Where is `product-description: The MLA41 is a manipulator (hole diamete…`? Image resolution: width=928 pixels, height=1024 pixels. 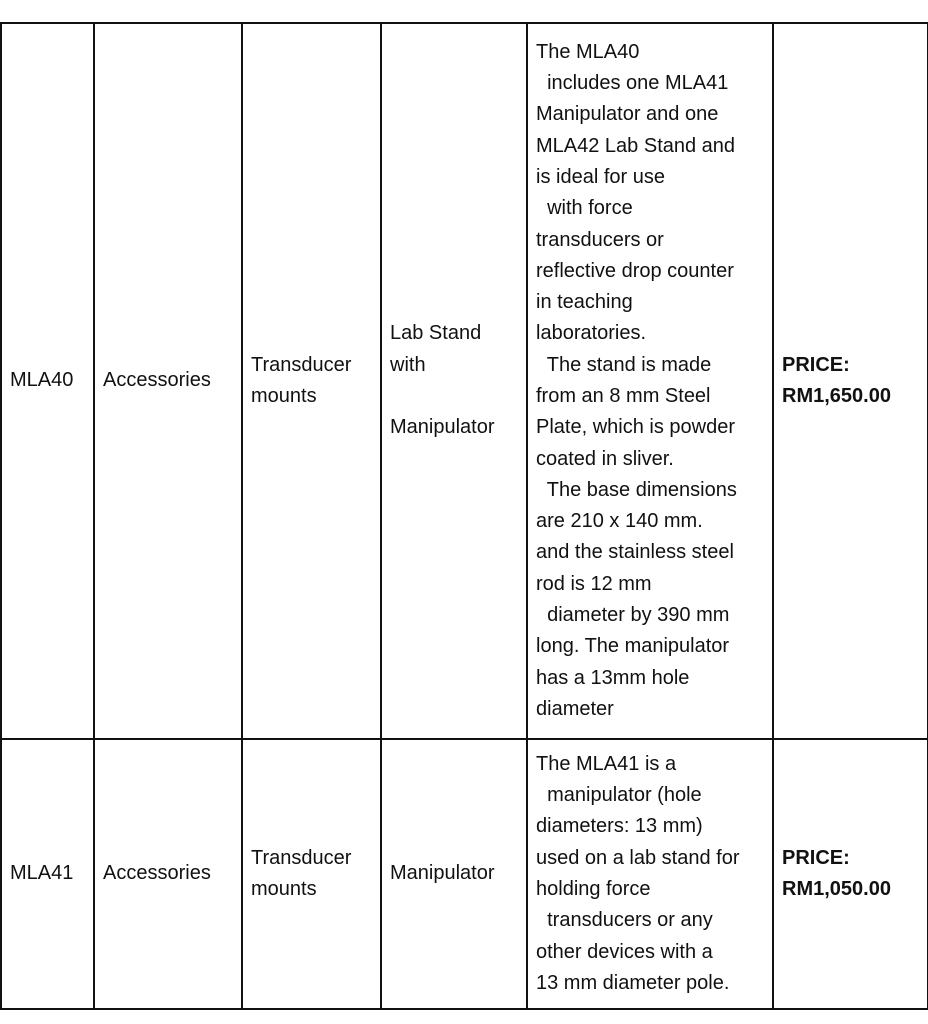
product-description: The MLA41 is a manipulator (hole diamete… is located at coordinates (650, 874).